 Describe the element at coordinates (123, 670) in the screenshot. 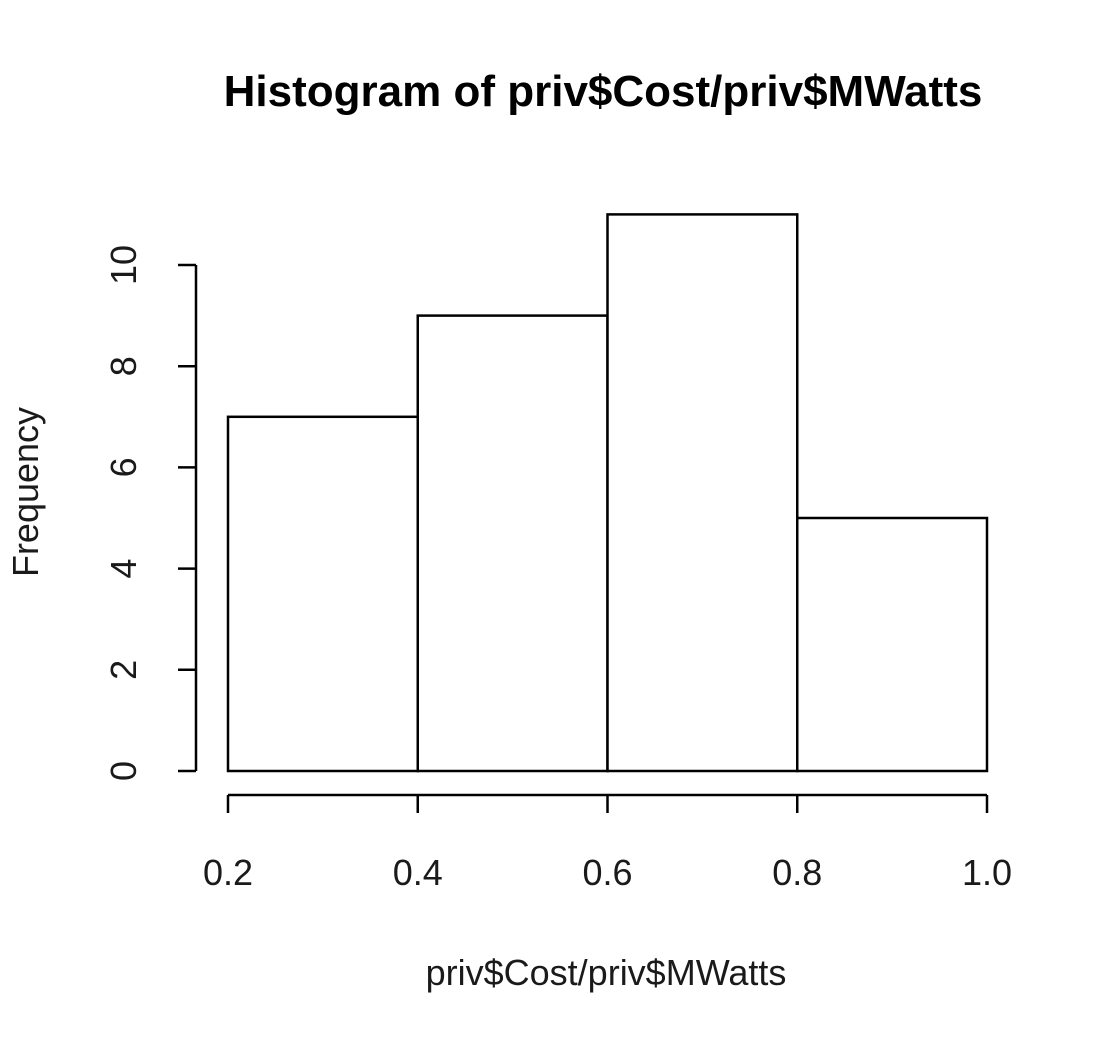

I see `y-tick-label-2: 2` at that location.